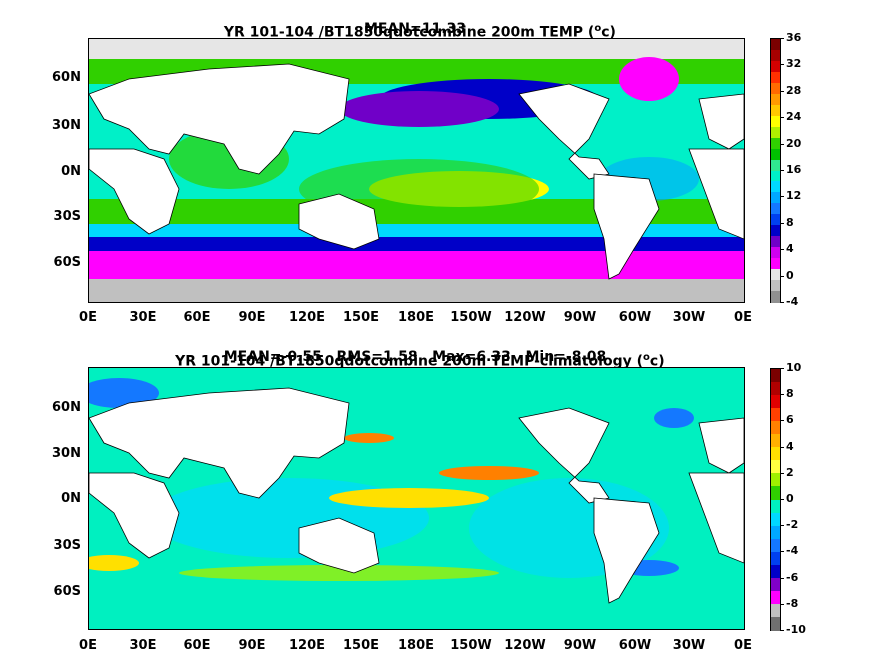 Image resolution: width=875 pixels, height=656 pixels. Describe the element at coordinates (635, 317) in the screenshot. I see `top-lon-label: 60W` at that location.